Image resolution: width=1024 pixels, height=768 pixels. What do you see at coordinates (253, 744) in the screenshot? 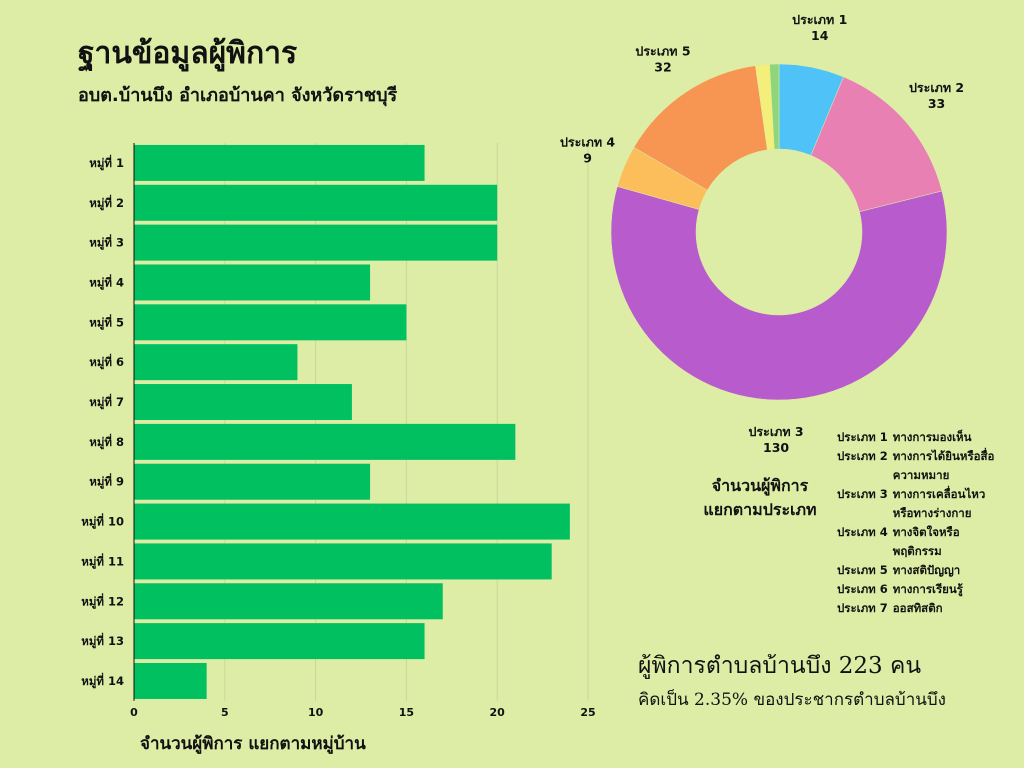
I see `bar-chart-xlabel: จำนวนผู้พิการ แยกตามหมู่บ้าน` at bounding box center [253, 744].